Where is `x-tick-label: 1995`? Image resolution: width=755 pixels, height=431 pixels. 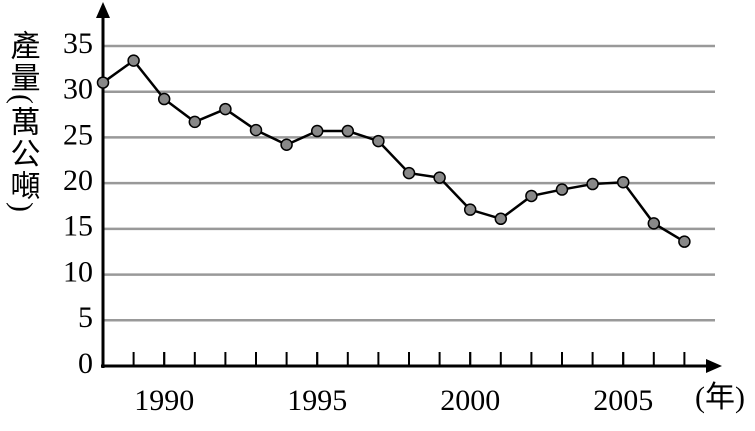 x-tick-label: 1995 is located at coordinates (317, 400).